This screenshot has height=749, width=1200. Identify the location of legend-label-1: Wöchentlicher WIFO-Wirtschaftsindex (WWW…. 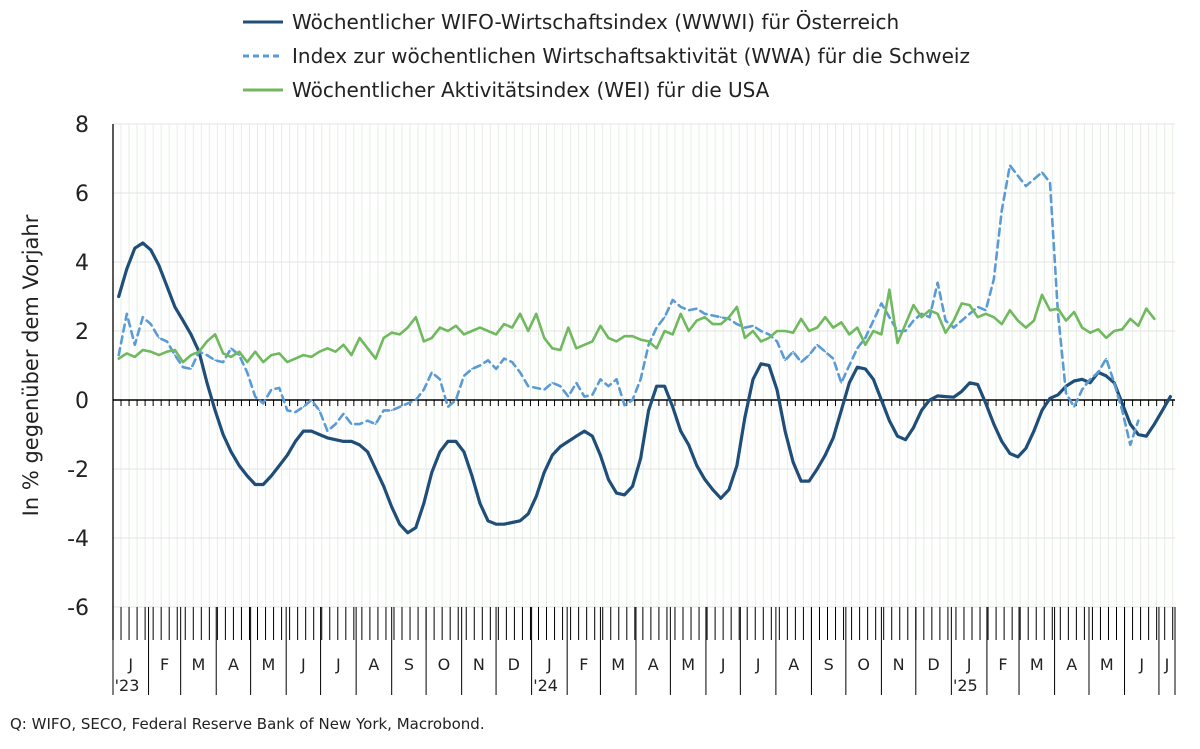
(595, 22).